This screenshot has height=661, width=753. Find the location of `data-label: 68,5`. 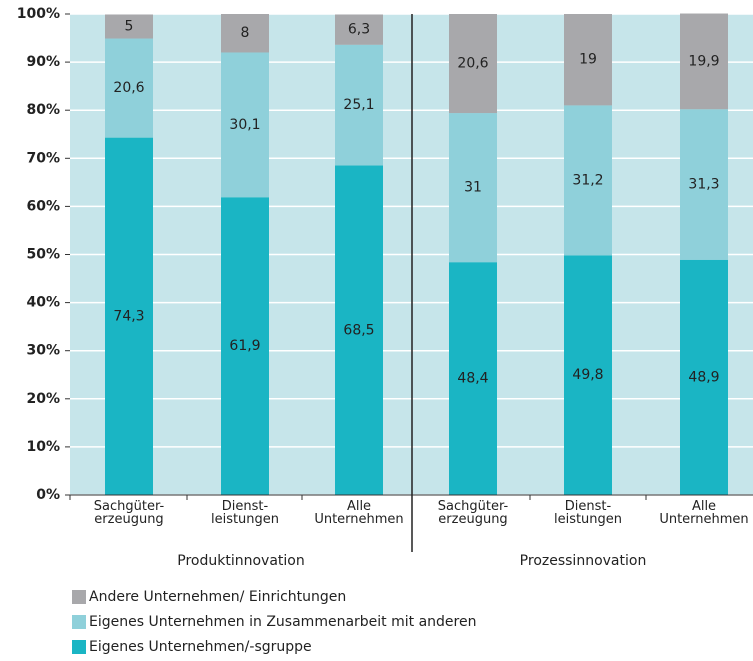

data-label: 68,5 is located at coordinates (358, 330).